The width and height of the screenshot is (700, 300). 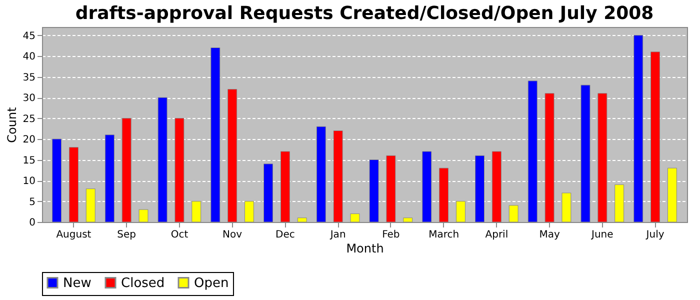 What do you see at coordinates (364, 13) in the screenshot?
I see `chart-title: drafts-approval Requests Created/Closed/Open July 2008` at bounding box center [364, 13].